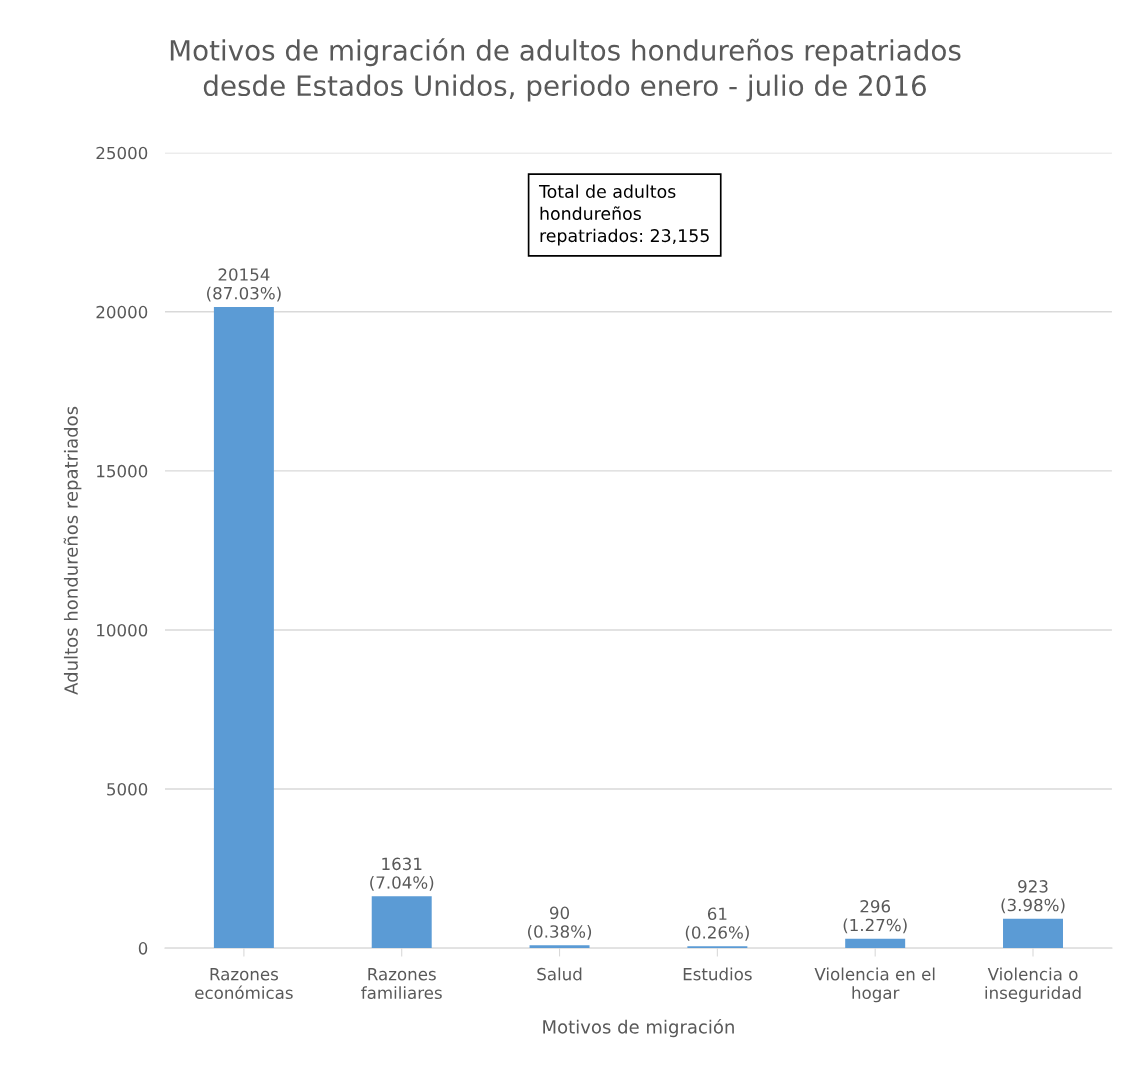 The image size is (1130, 1091). I want to click on x-tick-label: Razones económicas, so click(244, 984).